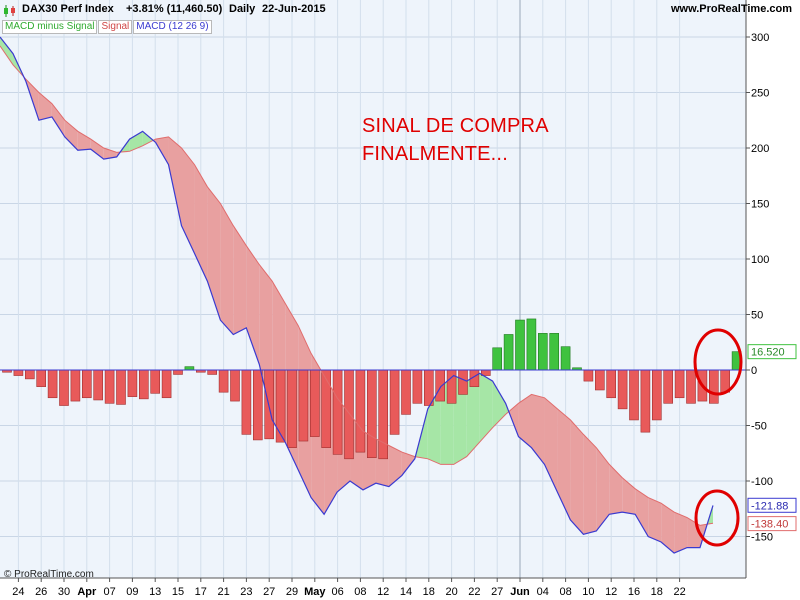  Describe the element at coordinates (178, 592) in the screenshot. I see `x-tick-label: 15` at that location.